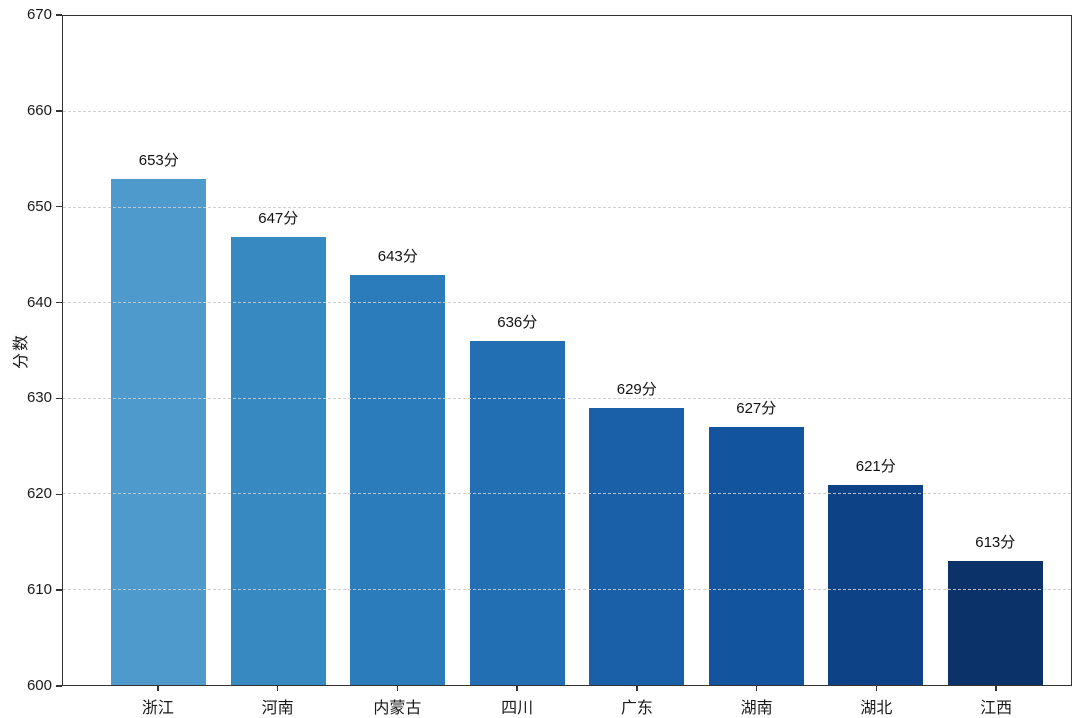 The image size is (1080, 718). I want to click on bar-内蒙古, so click(398, 479).